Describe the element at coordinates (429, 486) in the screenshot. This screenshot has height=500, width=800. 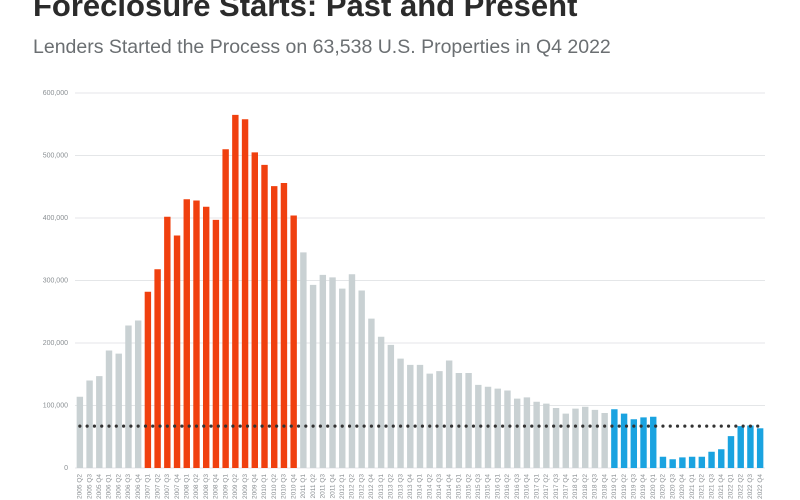
I see `x-tick-label: 2014 Q2` at that location.